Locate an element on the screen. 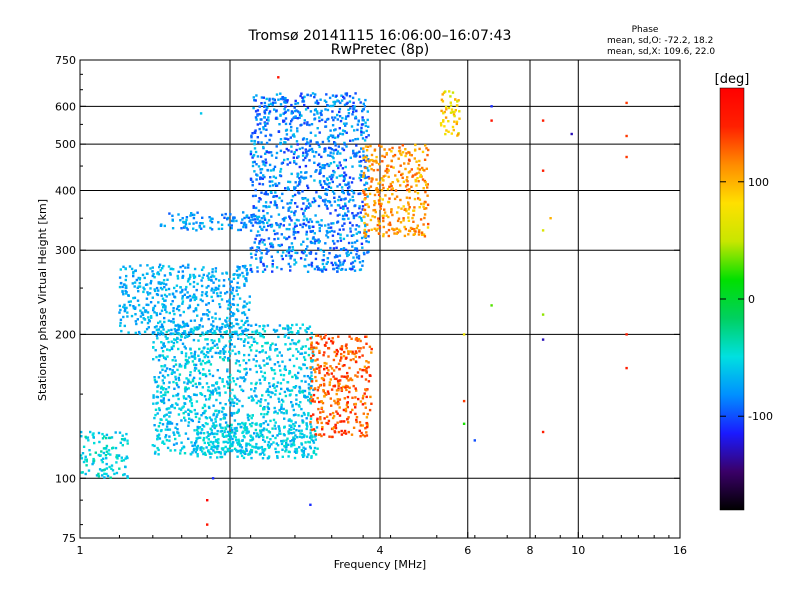 This screenshot has width=800, height=600. chart-title: Tromsø 20141115 16:06:00–16:07:43 is located at coordinates (380, 36).